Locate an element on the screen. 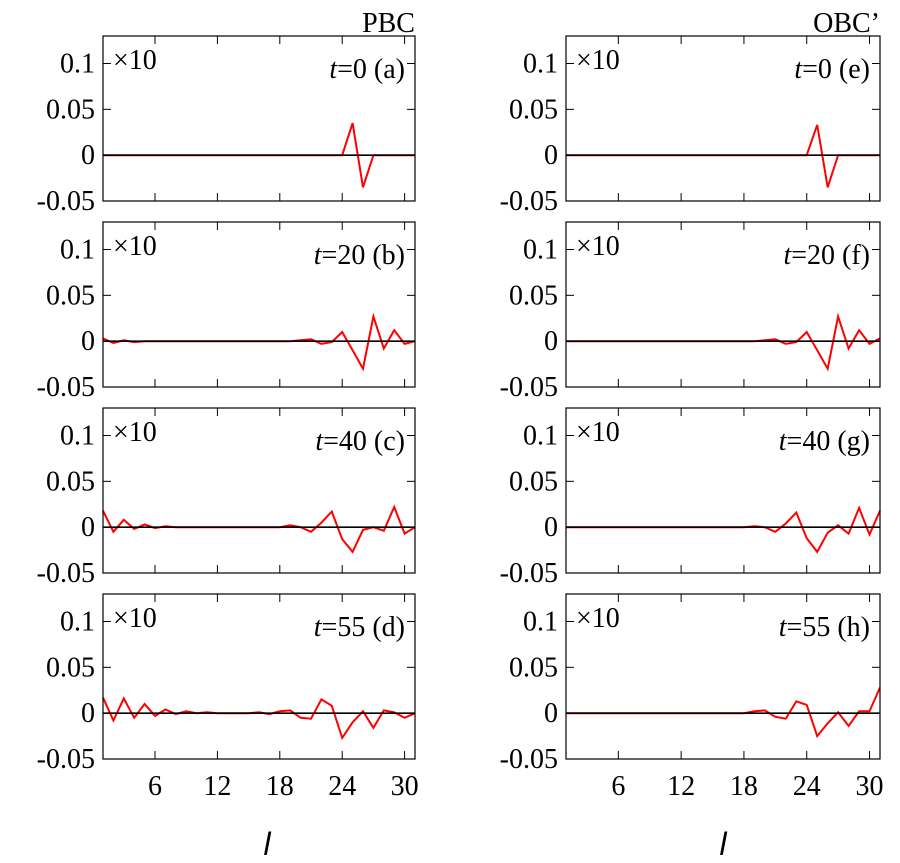 The width and height of the screenshot is (900, 863). panel-g: 0.1 0.05 0 -0.05 ×10 t=40 (g) is located at coordinates (690, 498).